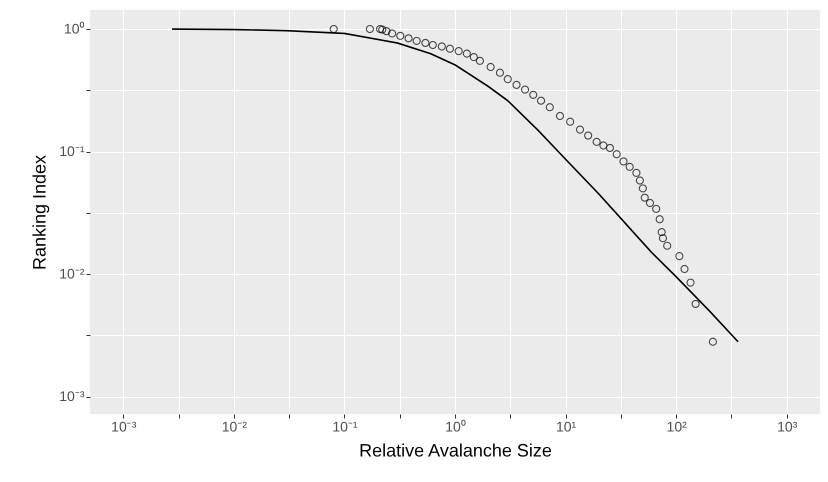 Image resolution: width=828 pixels, height=482 pixels. I want to click on y-tick-label: 10⁻², so click(72, 274).